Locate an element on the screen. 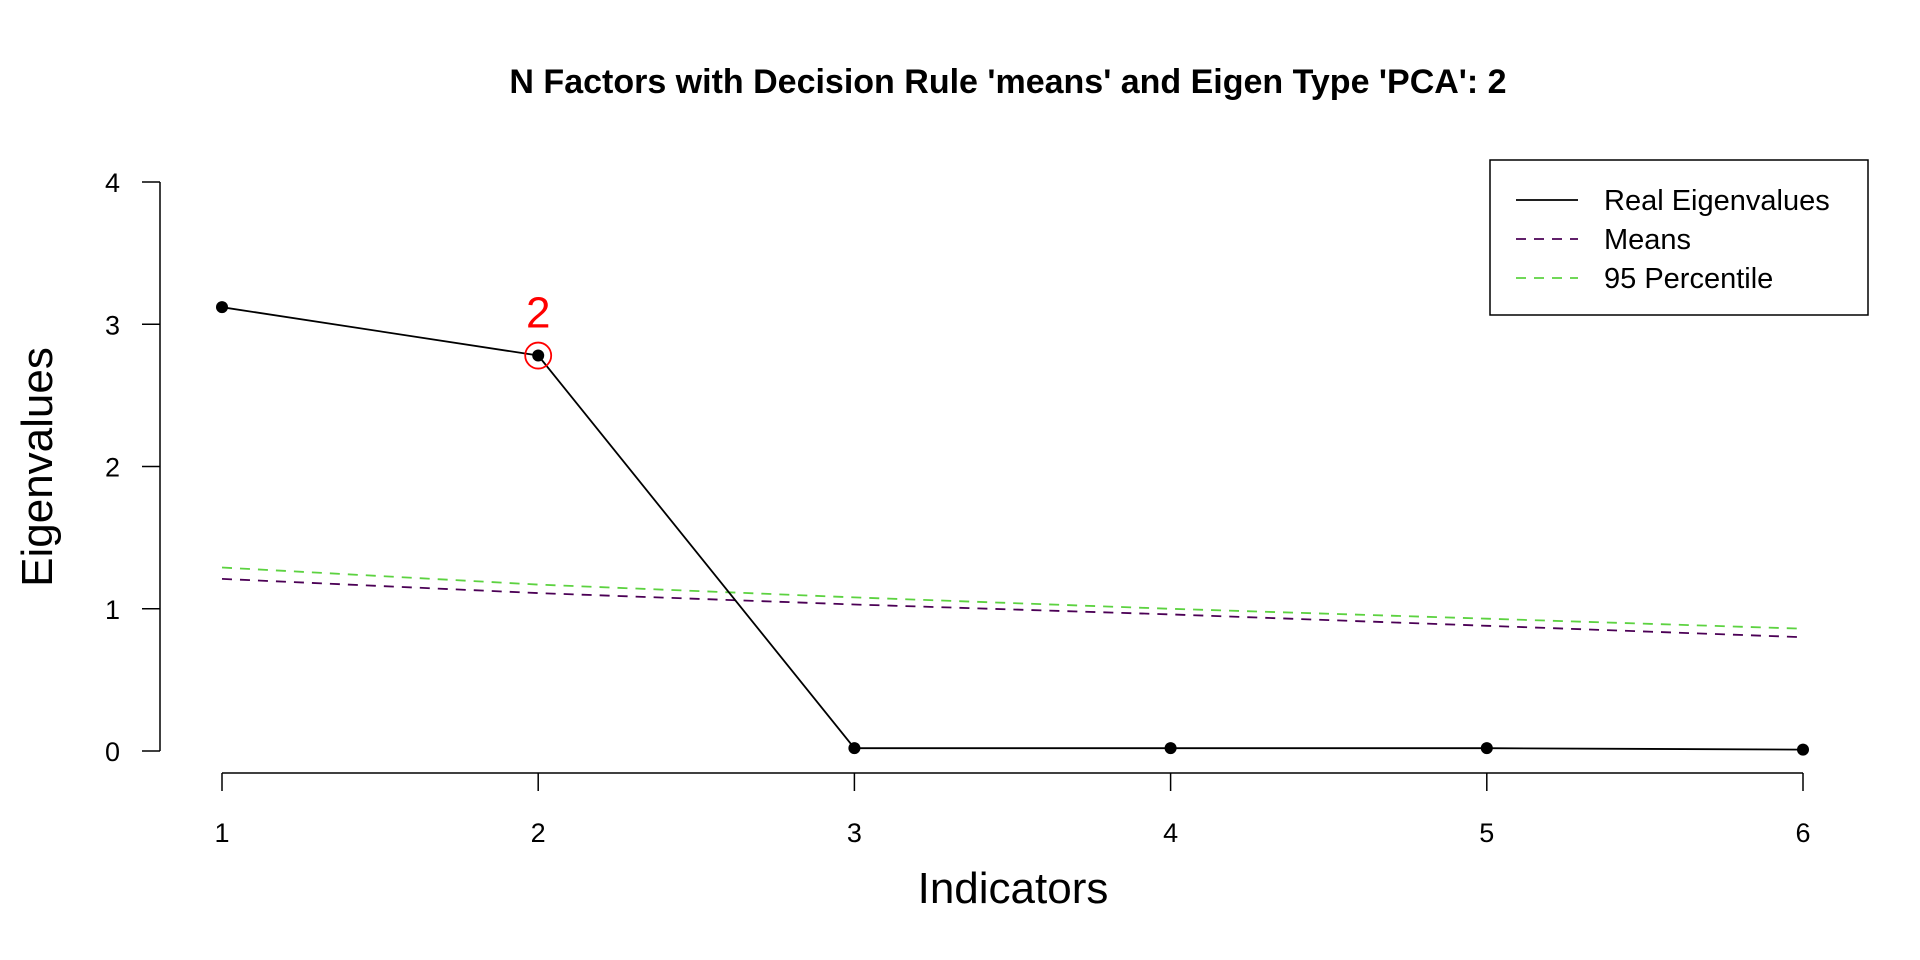 The width and height of the screenshot is (1920, 960). y-tick-label: 3 is located at coordinates (112, 325).